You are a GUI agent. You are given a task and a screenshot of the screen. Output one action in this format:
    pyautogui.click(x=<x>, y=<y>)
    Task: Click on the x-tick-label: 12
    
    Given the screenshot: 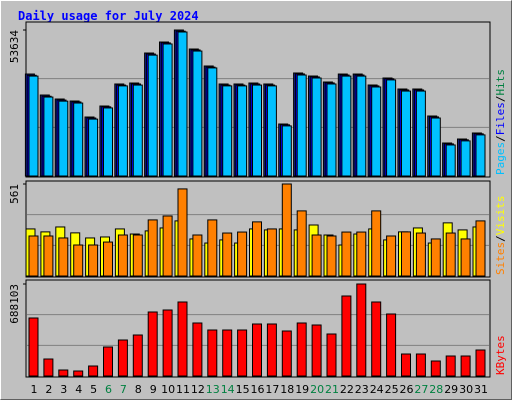 What is the action you would take?
    pyautogui.click(x=198, y=389)
    